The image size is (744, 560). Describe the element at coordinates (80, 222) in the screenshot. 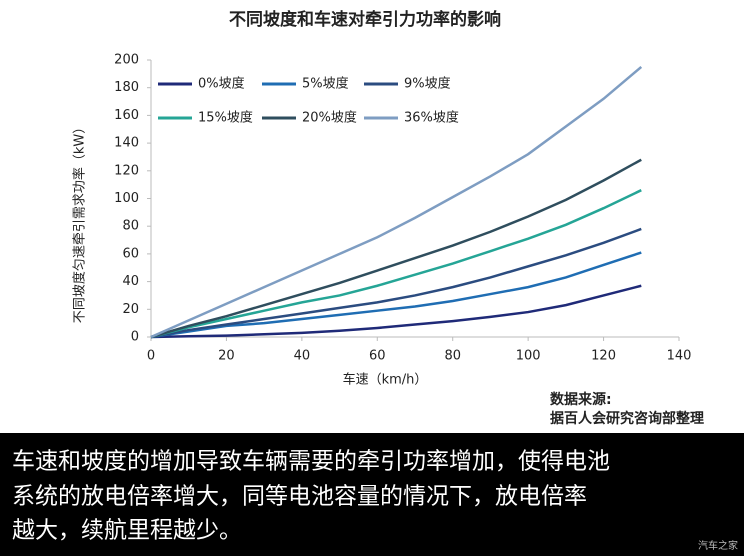

I see `y-axis-label: 不同坡度匀速牵引需求功率（kW）` at that location.